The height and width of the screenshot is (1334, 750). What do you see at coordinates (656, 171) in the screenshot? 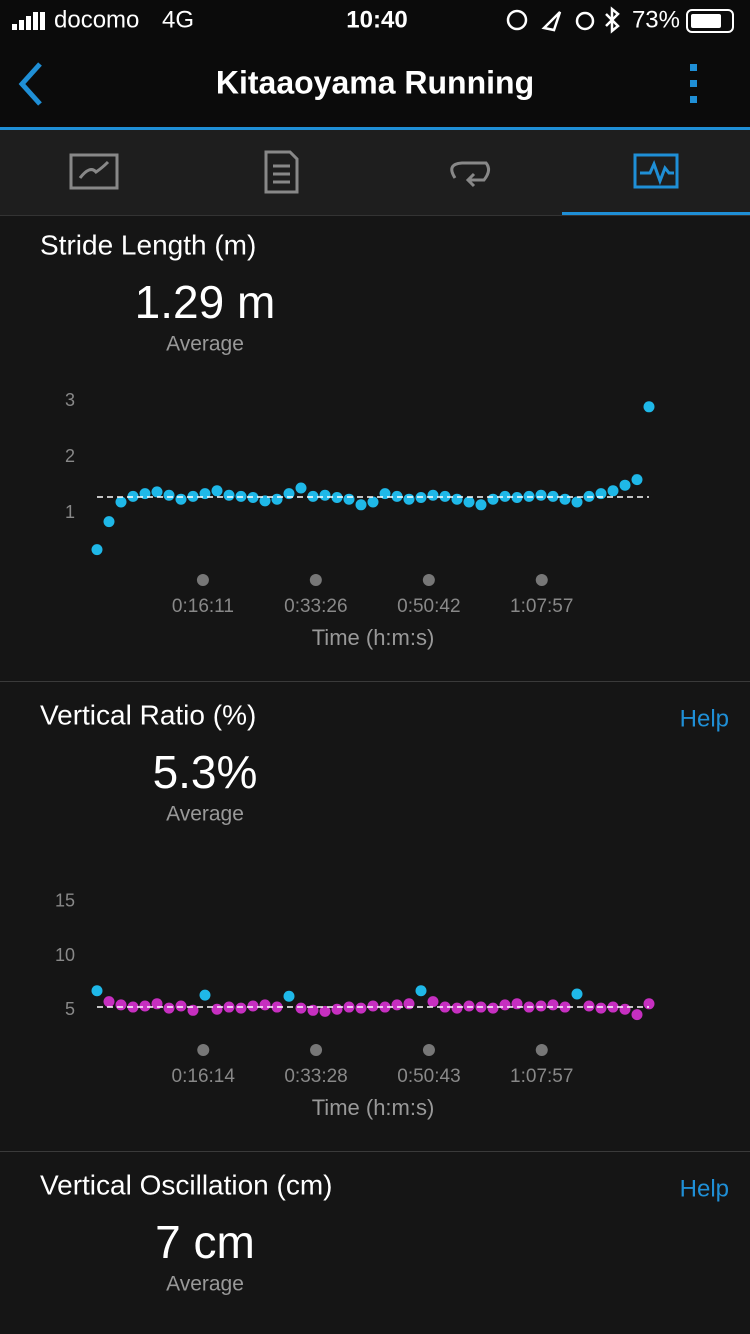
I see `tab-charts` at bounding box center [656, 171].